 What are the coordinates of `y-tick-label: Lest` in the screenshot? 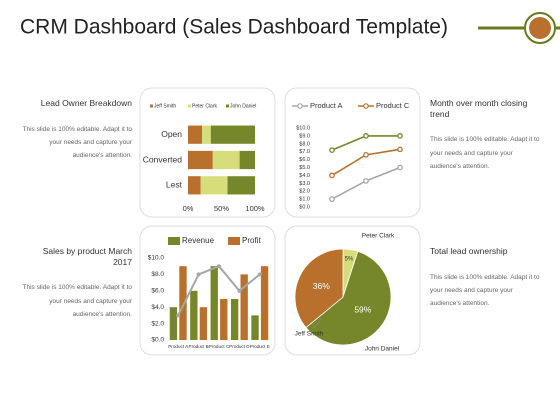 It's located at (174, 185).